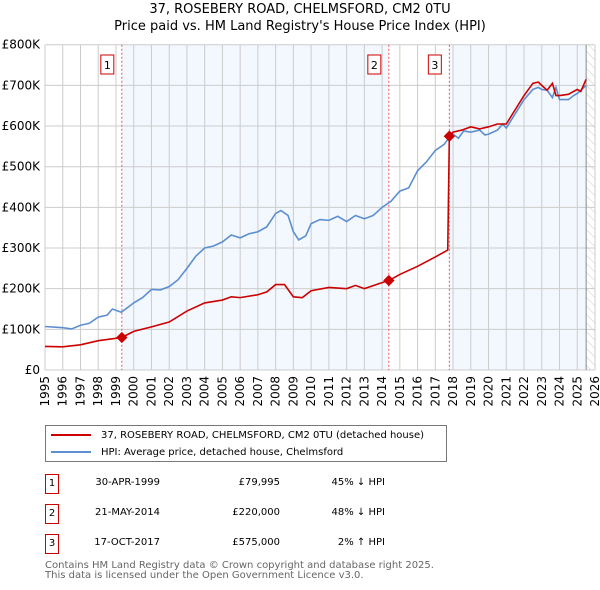  Describe the element at coordinates (22, 85) in the screenshot. I see `y-tick-label: £700K` at that location.